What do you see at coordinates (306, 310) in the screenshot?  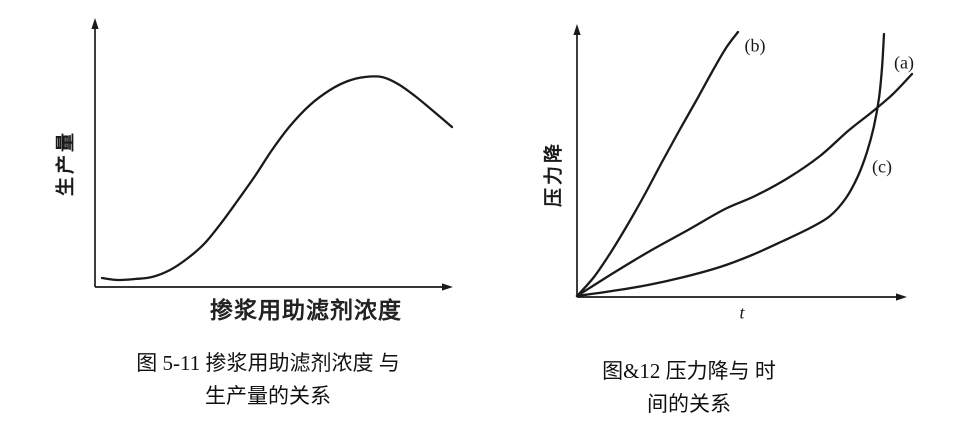 I see `left-x-axis-label: 掺浆用助滤剂浓度` at bounding box center [306, 310].